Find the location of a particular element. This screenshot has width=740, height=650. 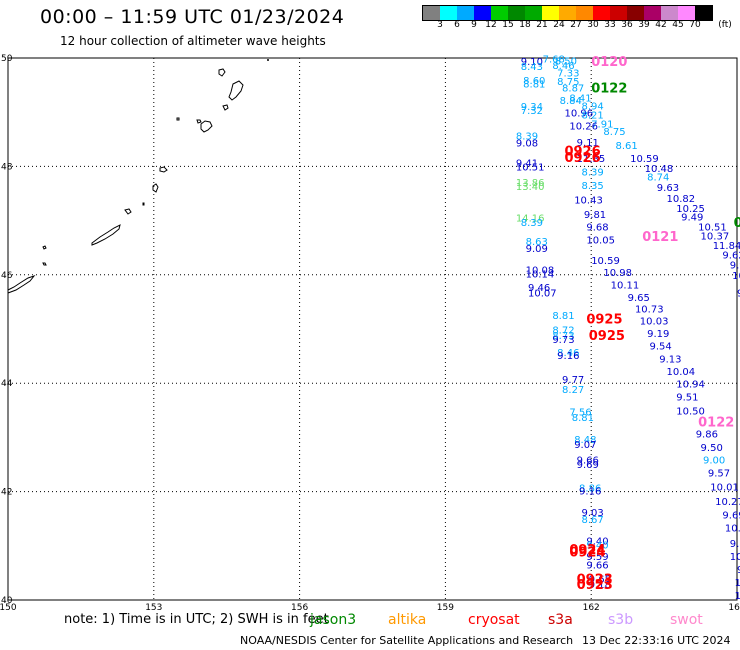

wave-height-label: 8.43 is located at coordinates (532, 67).